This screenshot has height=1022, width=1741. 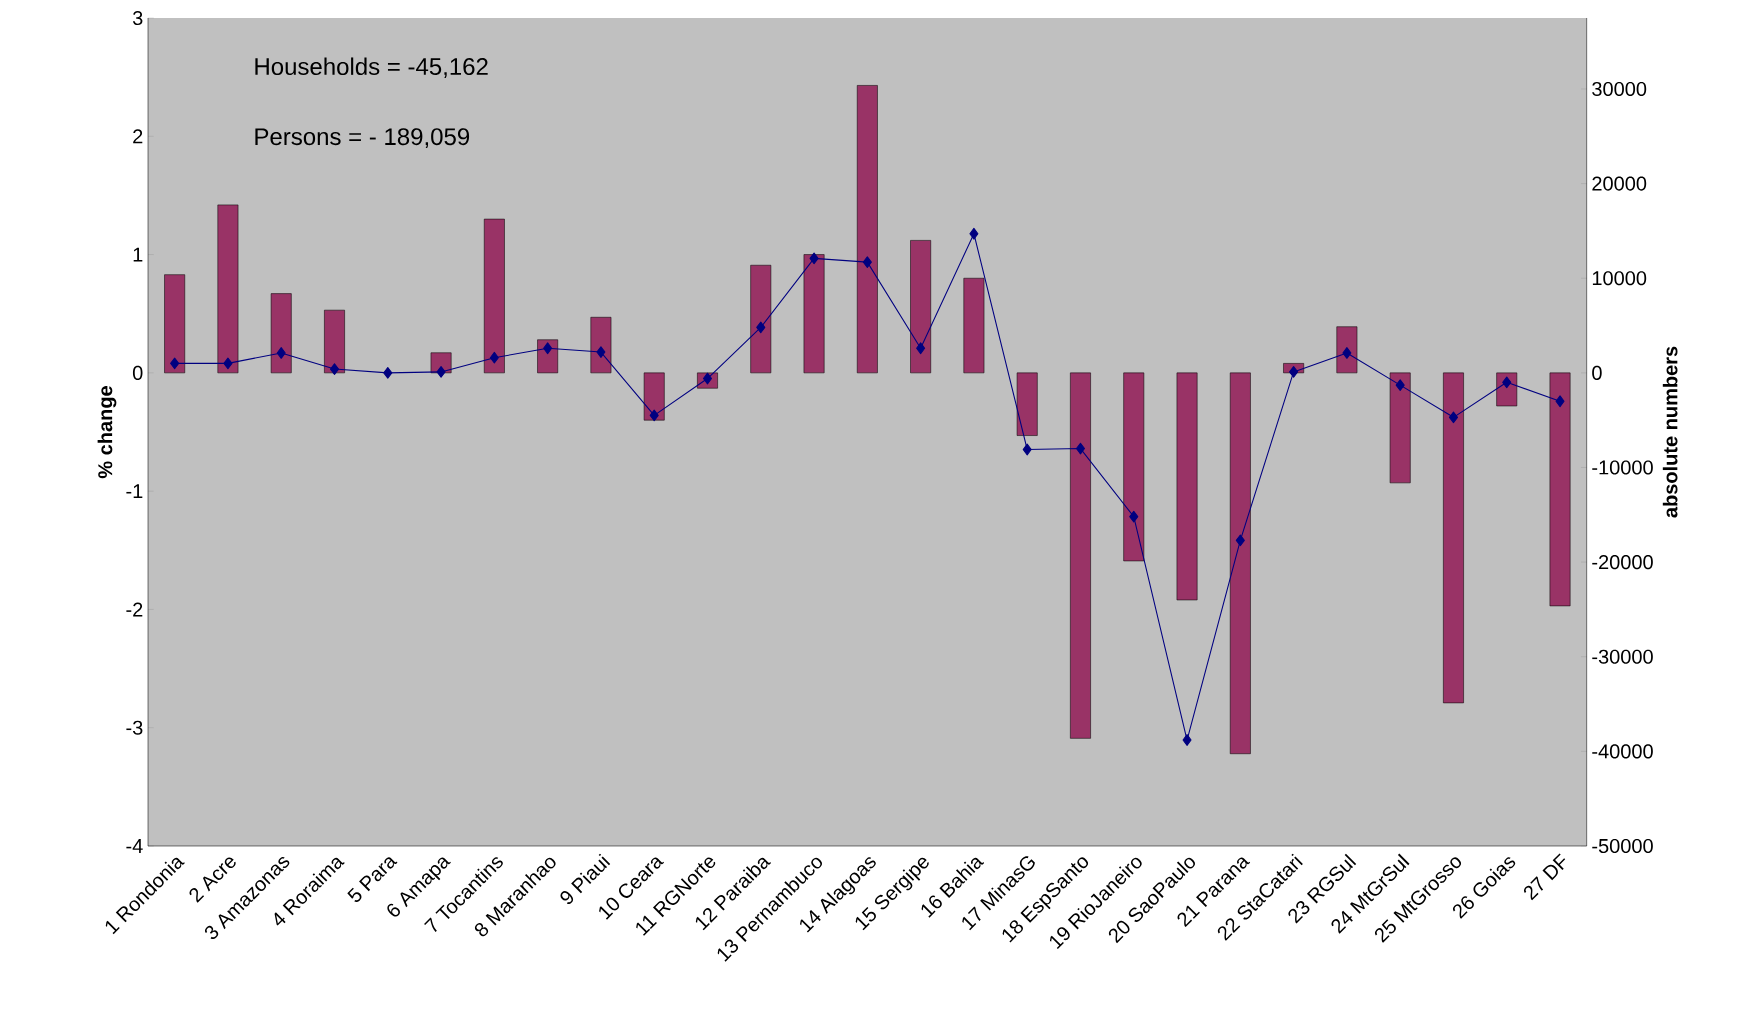 What do you see at coordinates (137, 372) in the screenshot?
I see `y-tick-label: 0` at bounding box center [137, 372].